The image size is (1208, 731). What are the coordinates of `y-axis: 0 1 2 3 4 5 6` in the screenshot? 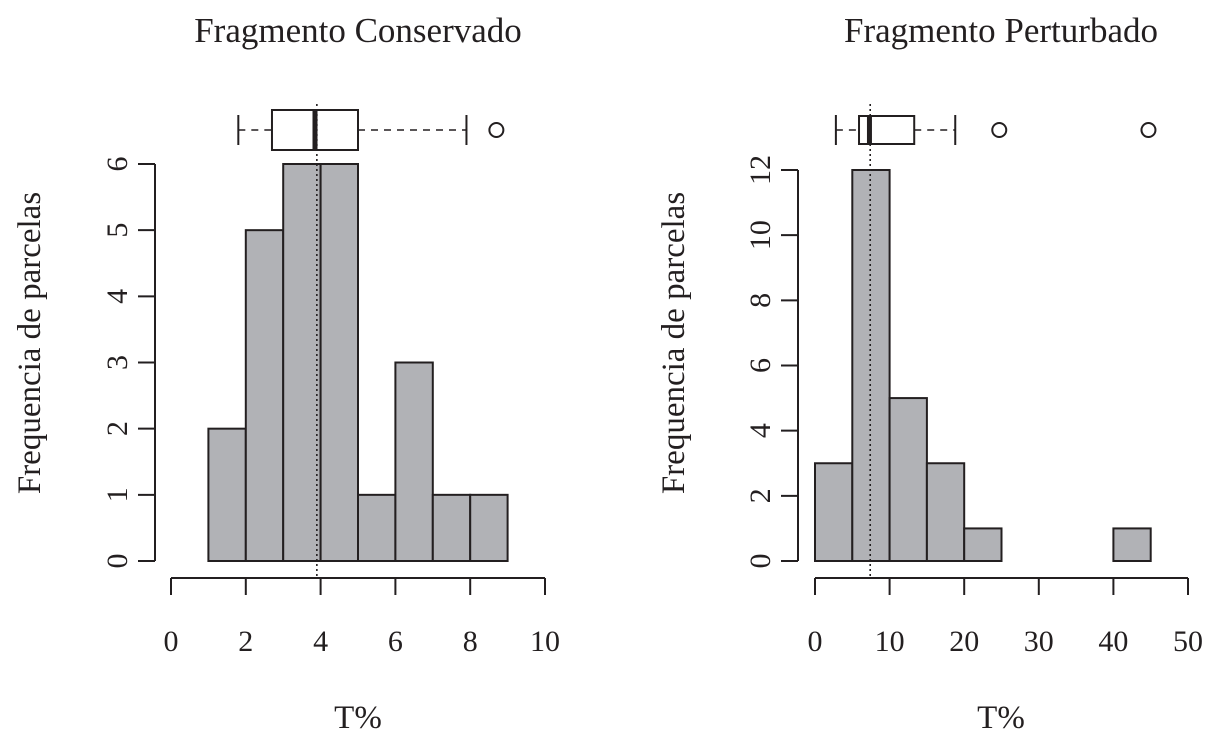 It's located at (128, 363).